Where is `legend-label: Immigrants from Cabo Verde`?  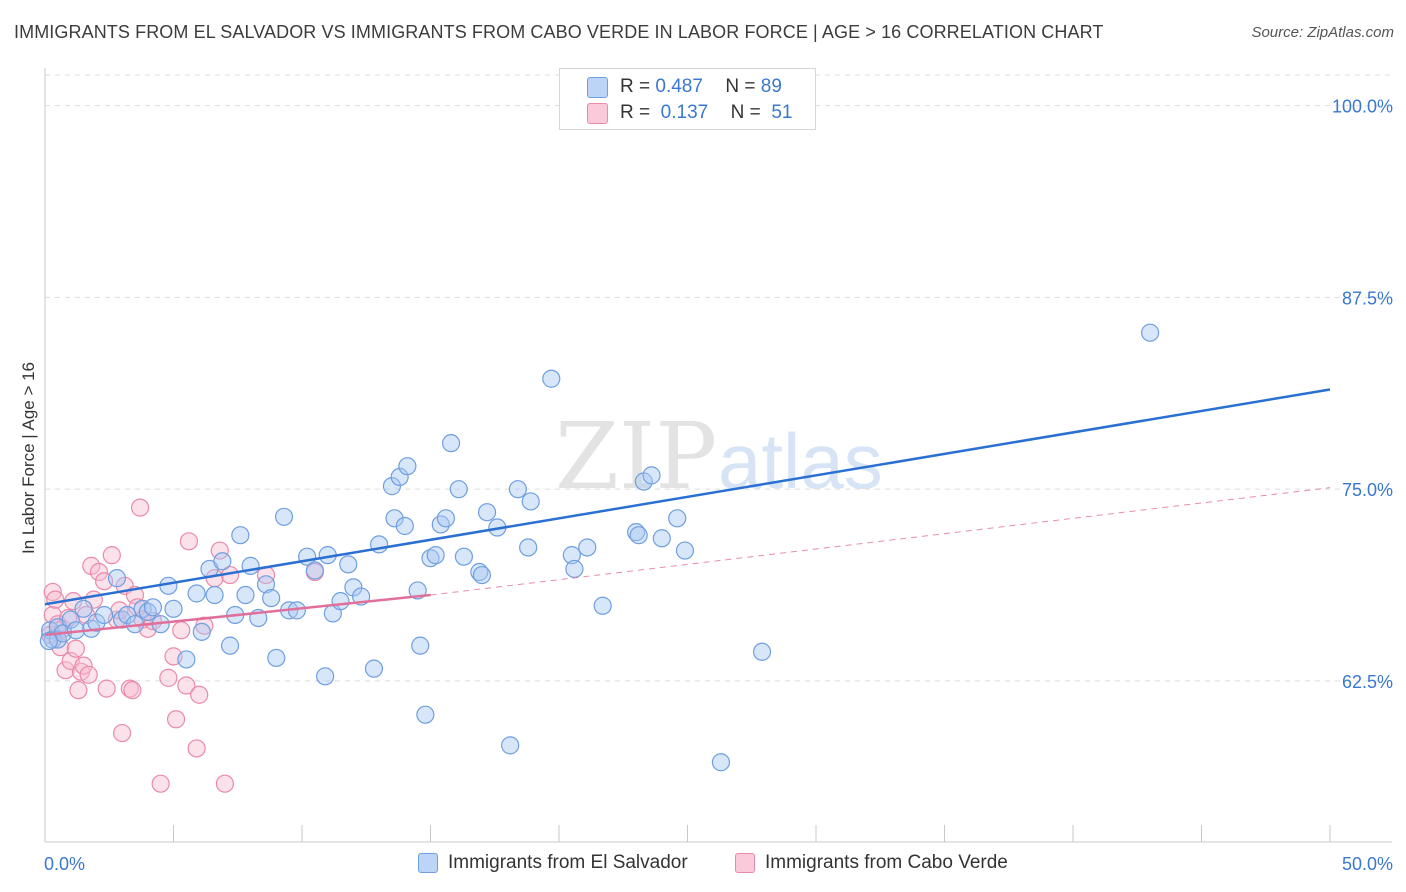
legend-label: Immigrants from Cabo Verde is located at coordinates (886, 862).